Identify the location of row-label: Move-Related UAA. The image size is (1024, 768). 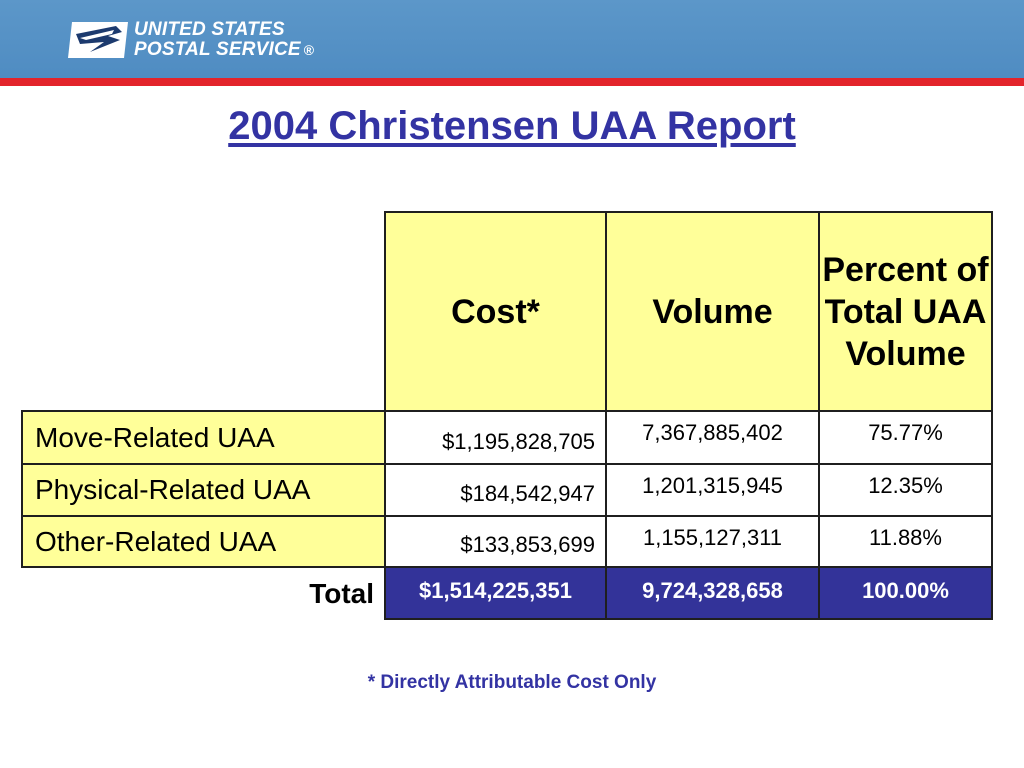
(203, 437).